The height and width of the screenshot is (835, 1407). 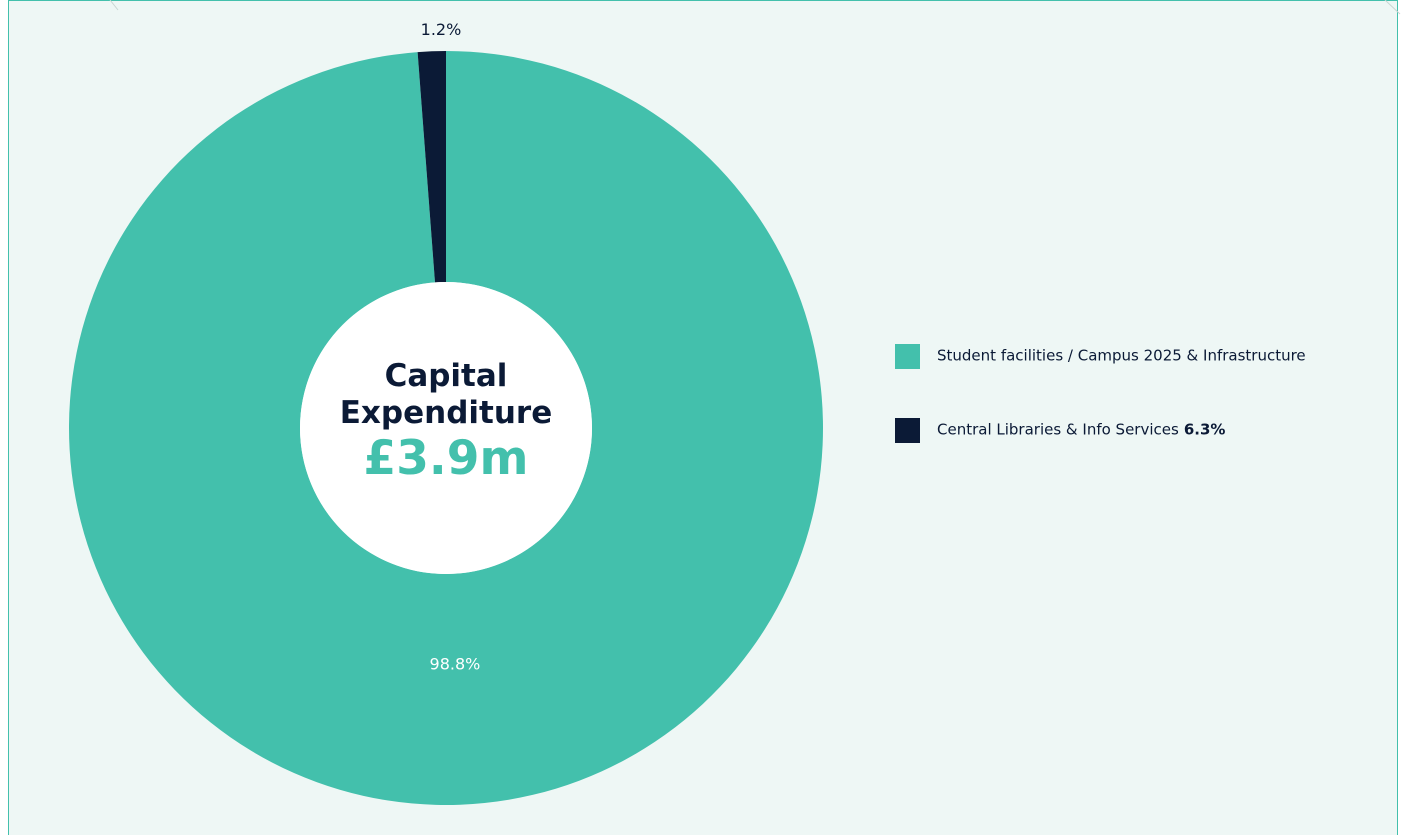 I want to click on donut-hole, so click(x=446, y=428).